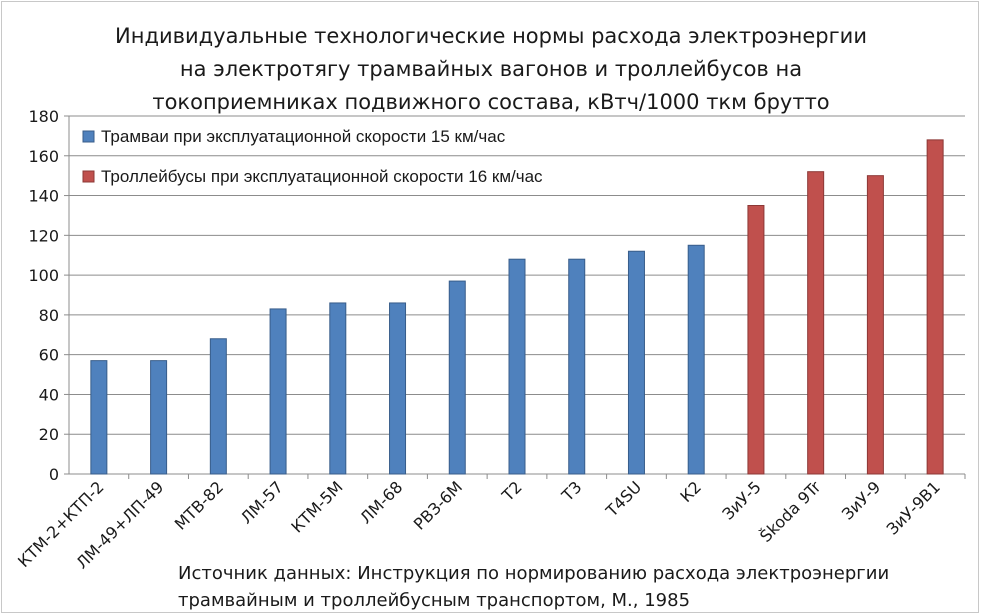 The height and width of the screenshot is (616, 982). What do you see at coordinates (43, 275) in the screenshot?
I see `y-tick-label: 100` at bounding box center [43, 275].